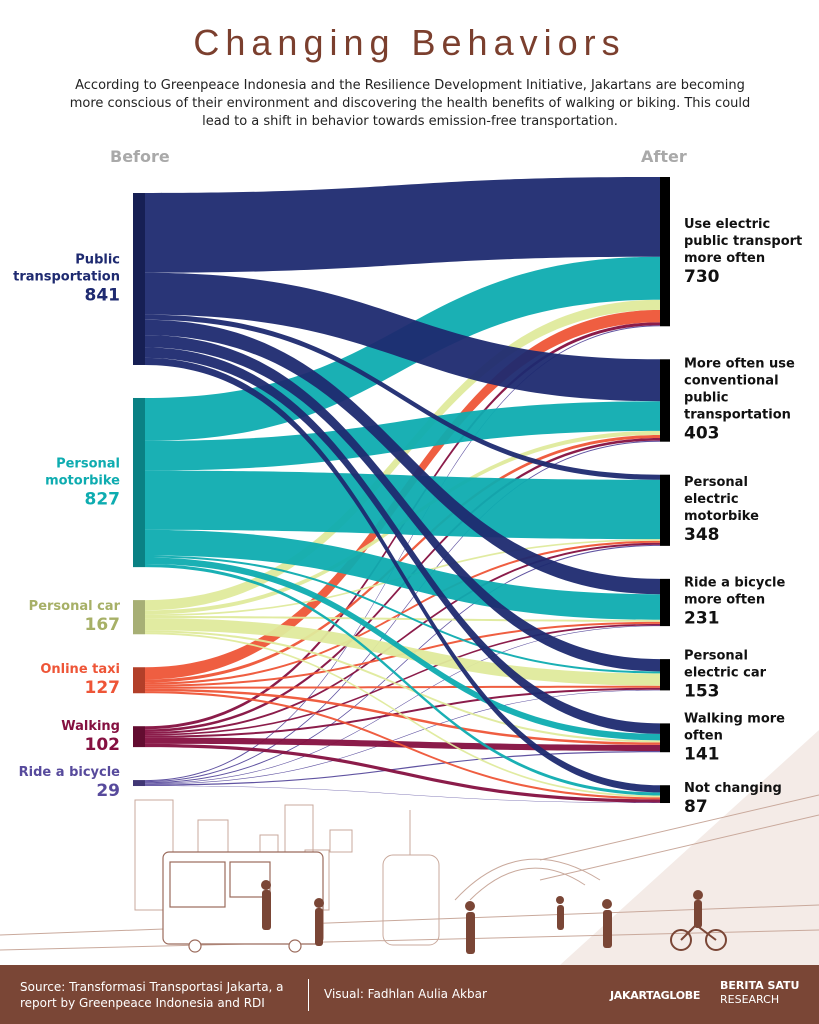 The image size is (819, 1024). What do you see at coordinates (102, 744) in the screenshot?
I see `source-value: 102` at bounding box center [102, 744].